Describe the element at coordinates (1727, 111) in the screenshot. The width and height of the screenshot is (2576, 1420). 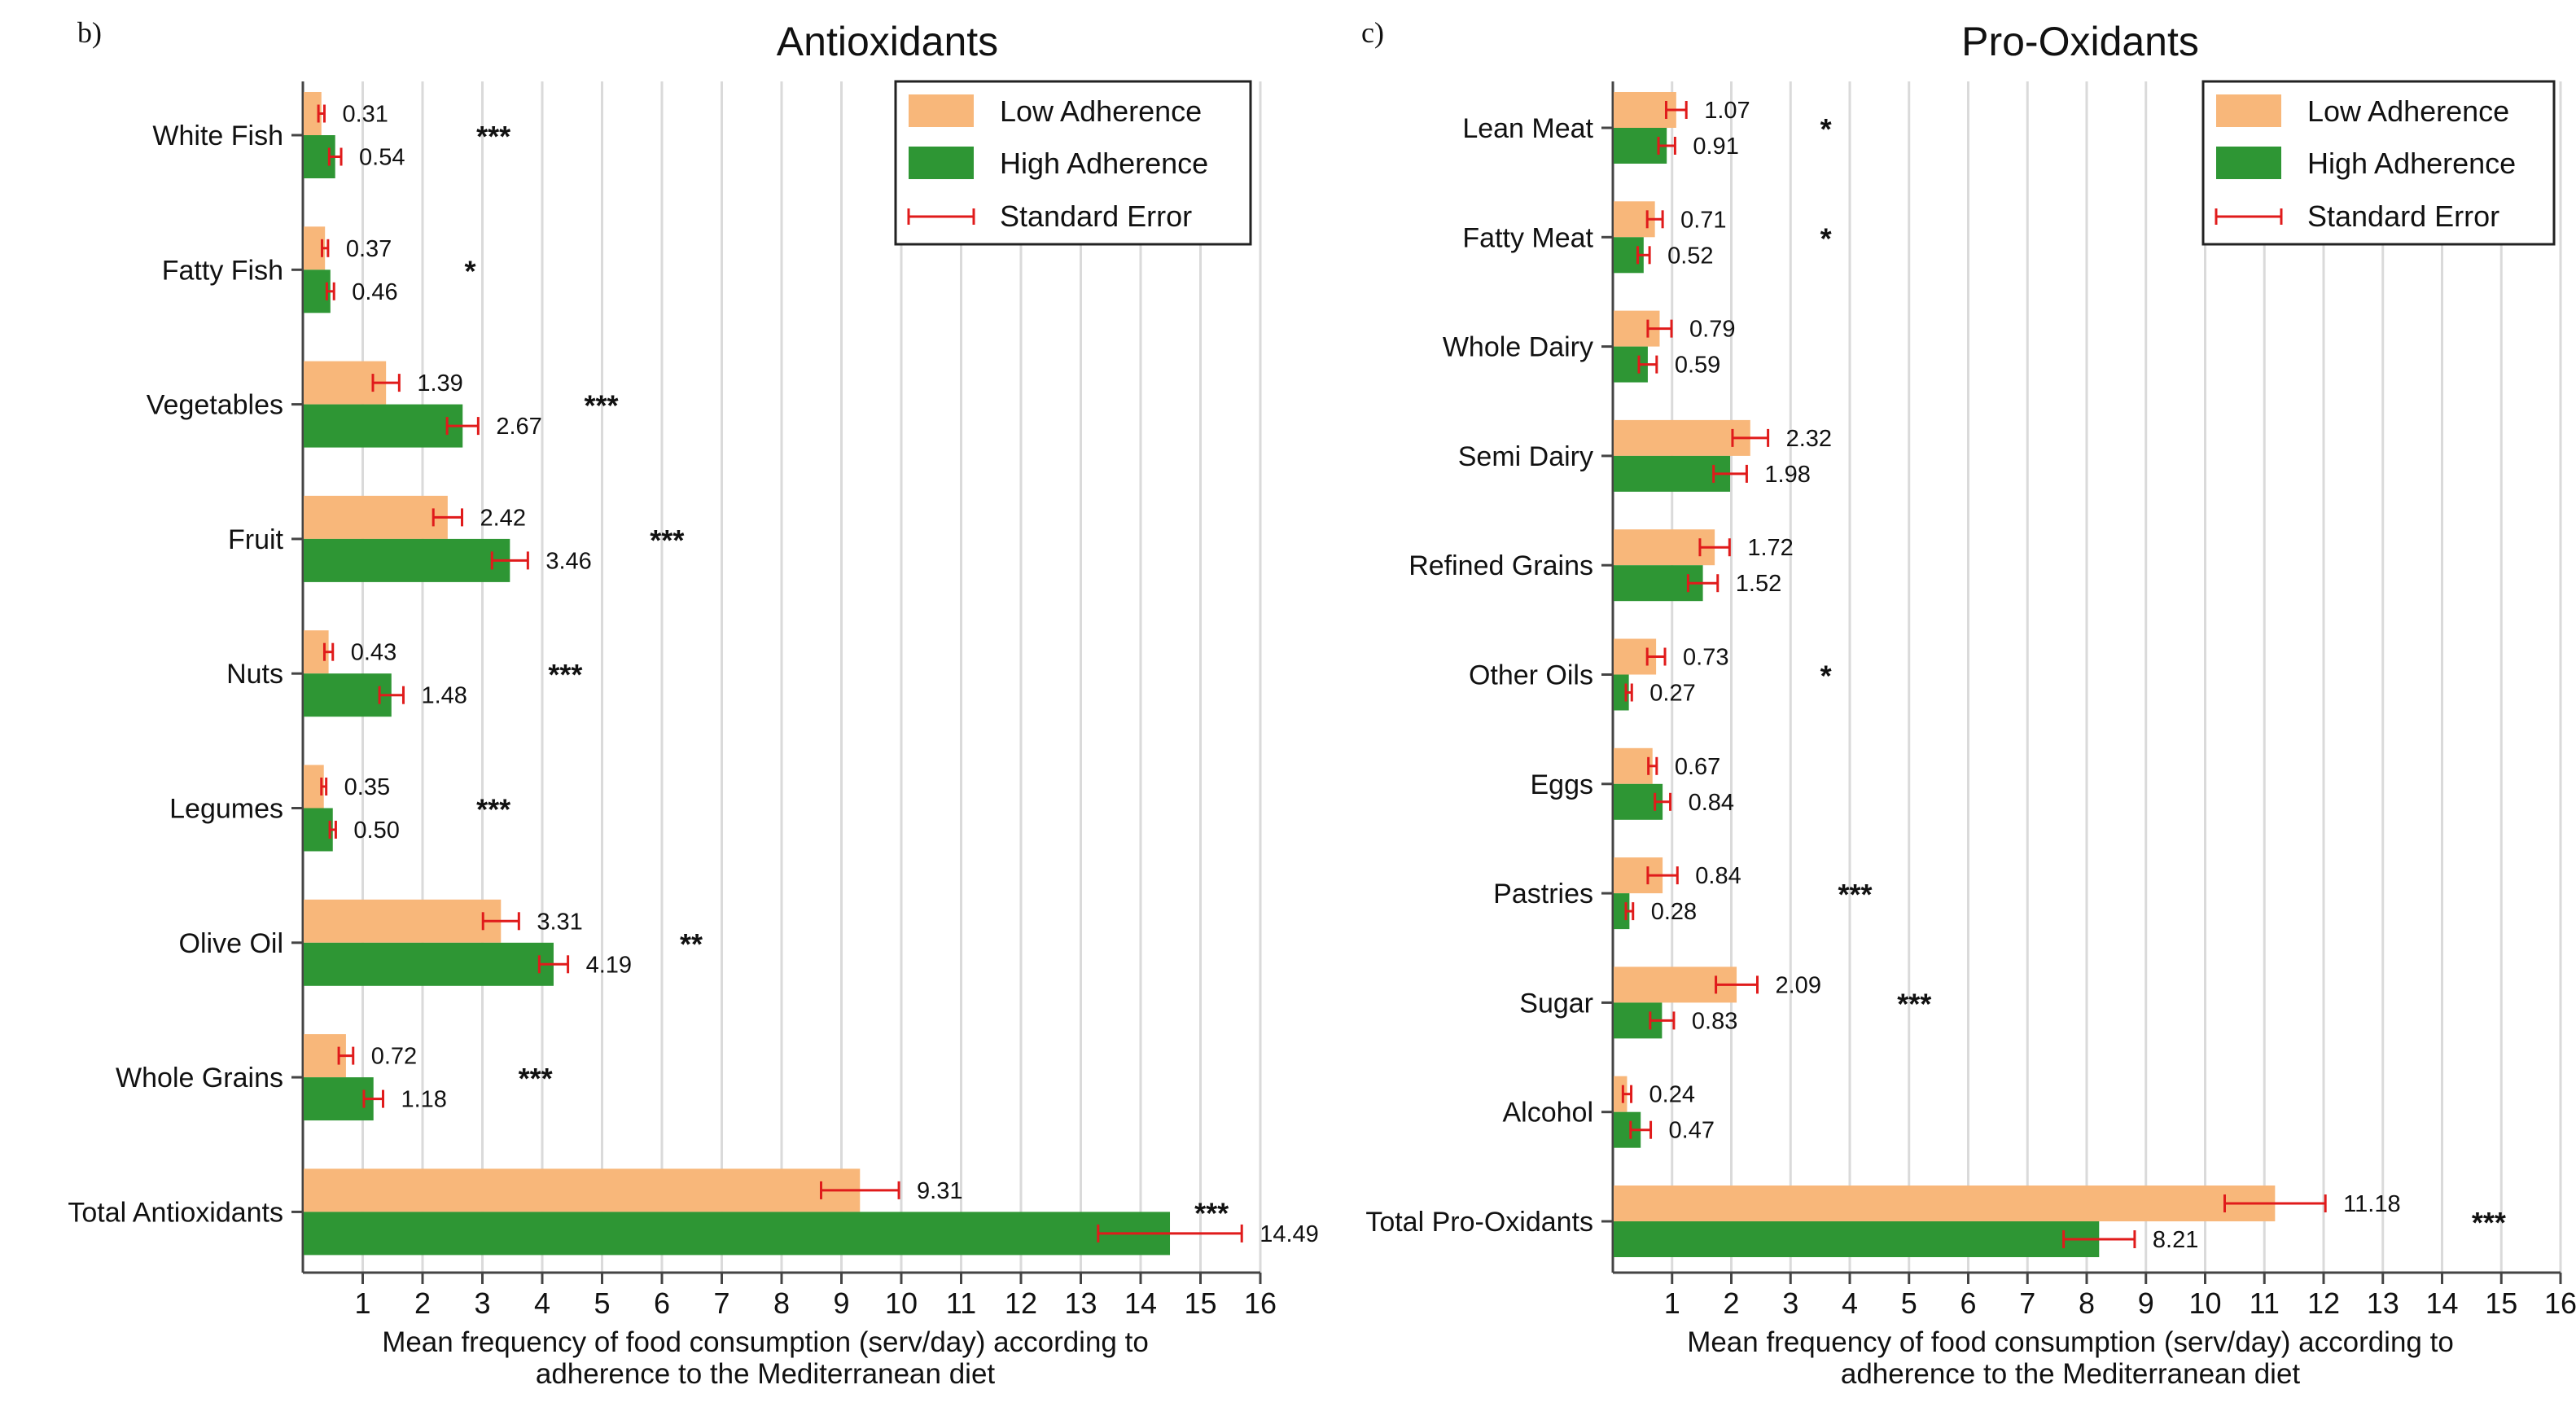
I see `value-label-low: 1.07` at that location.